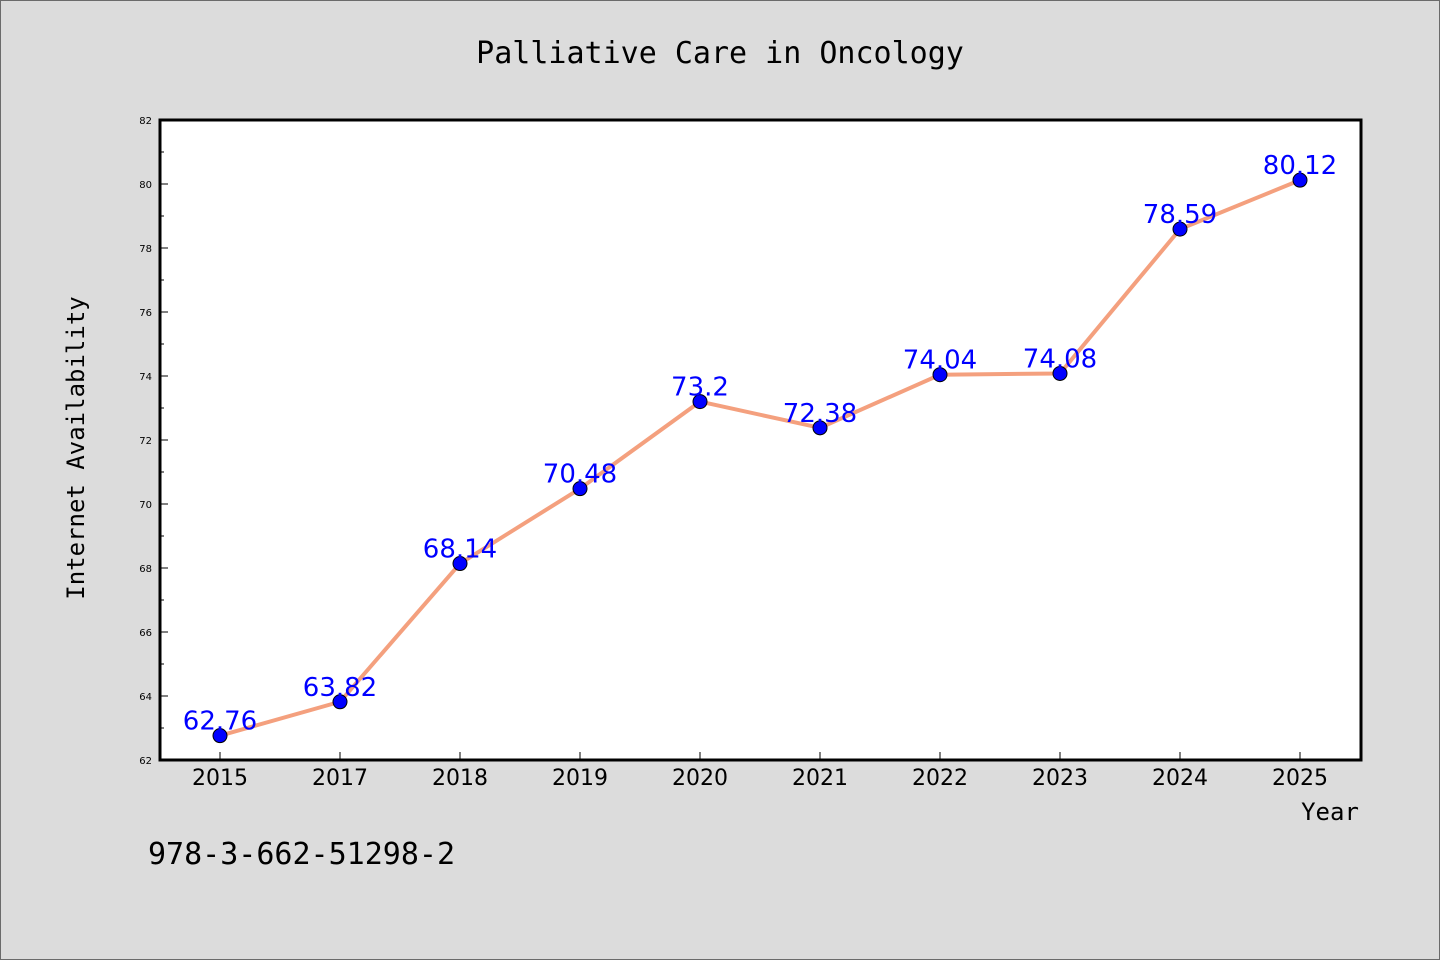  I want to click on x-tick-label: 2021, so click(820, 778).